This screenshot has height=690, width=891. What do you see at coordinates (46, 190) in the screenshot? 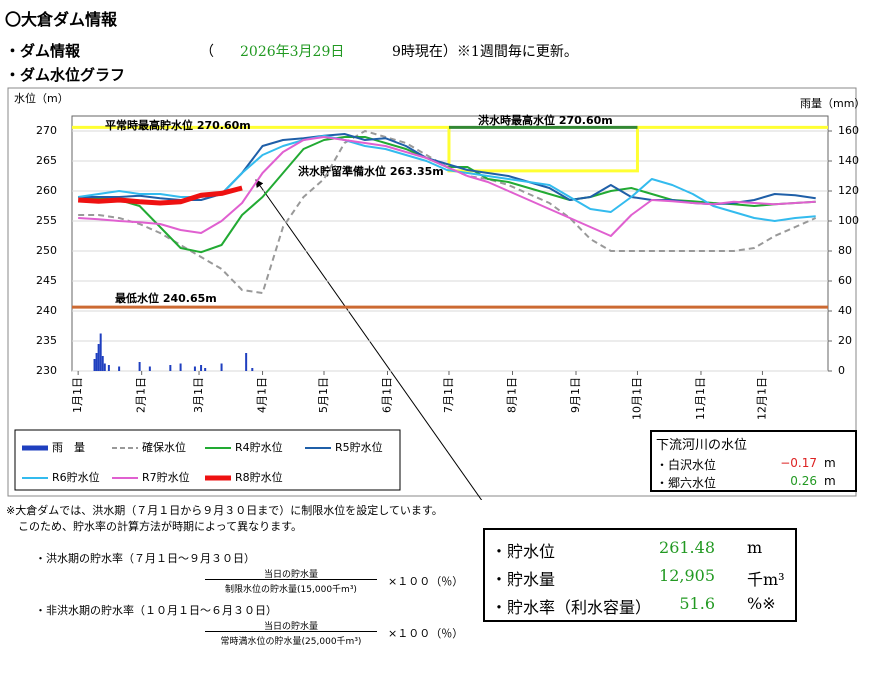
I see `y-tick-label: 260` at bounding box center [46, 190].